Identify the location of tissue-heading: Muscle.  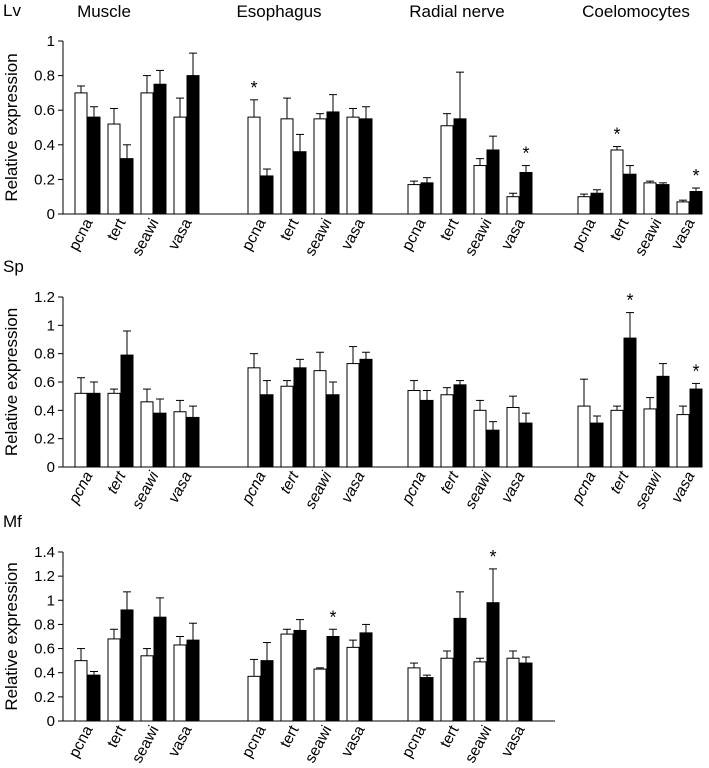
(104, 11).